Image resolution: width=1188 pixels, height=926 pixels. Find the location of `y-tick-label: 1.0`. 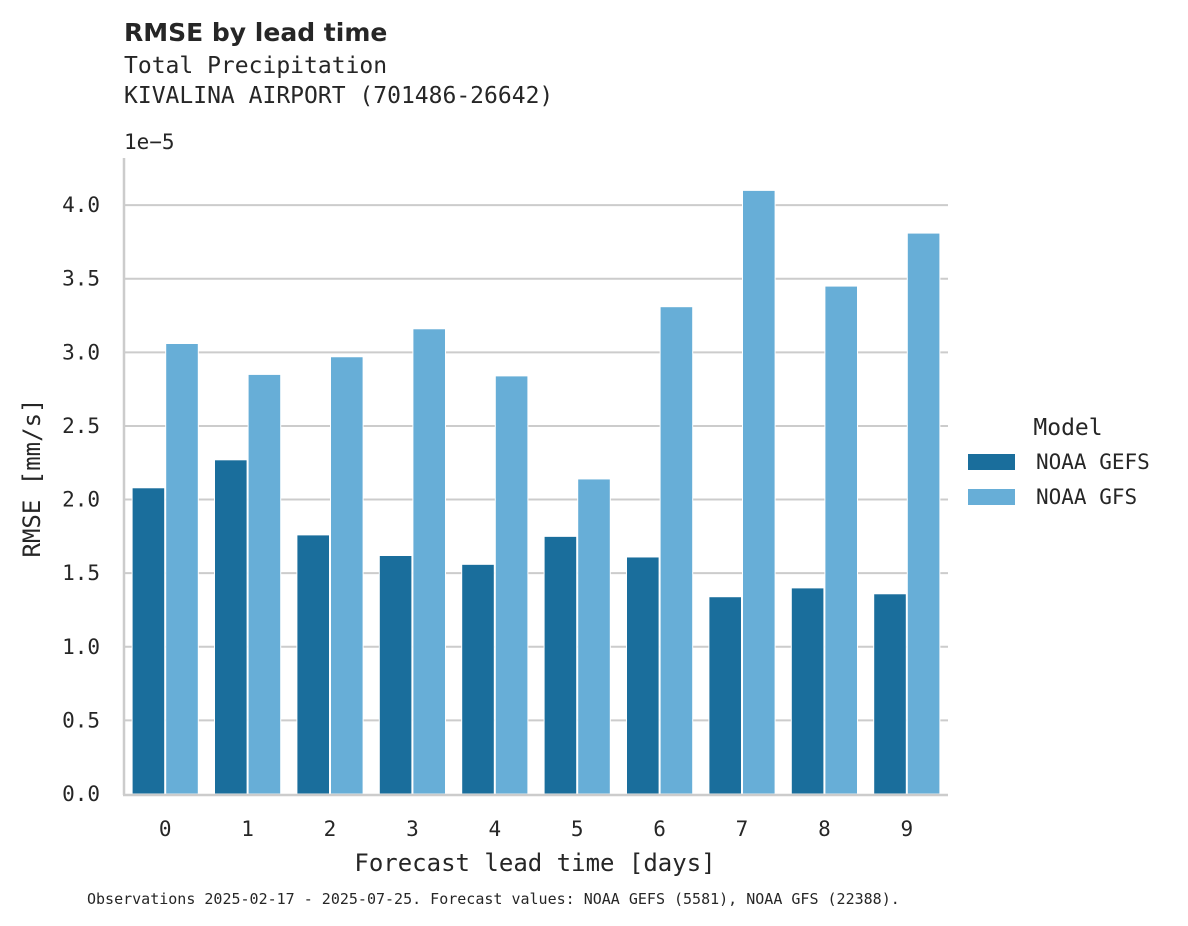

y-tick-label: 1.0 is located at coordinates (81, 647).